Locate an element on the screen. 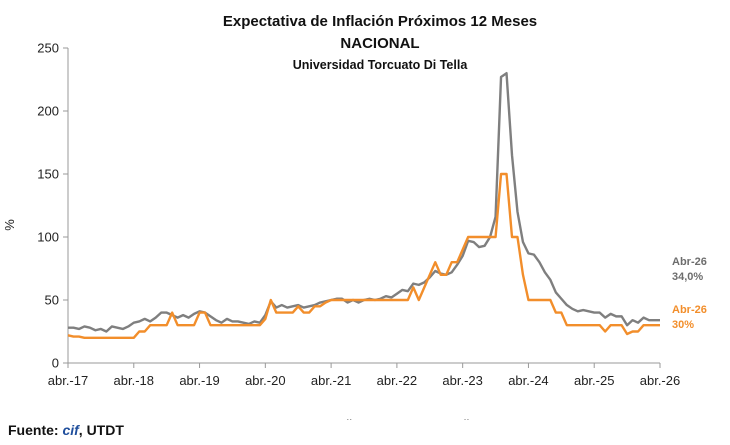  y-tick-label: 150 is located at coordinates (48, 174).